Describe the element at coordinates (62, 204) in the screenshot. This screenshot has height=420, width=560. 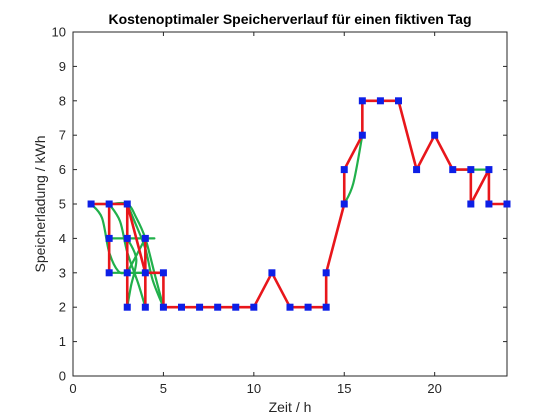
I see `y-tick-label: 5` at that location.